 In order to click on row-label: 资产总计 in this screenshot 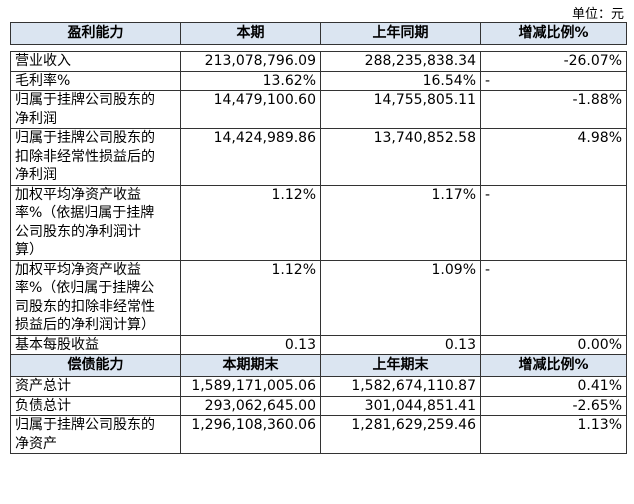, I will do `click(95, 386)`.